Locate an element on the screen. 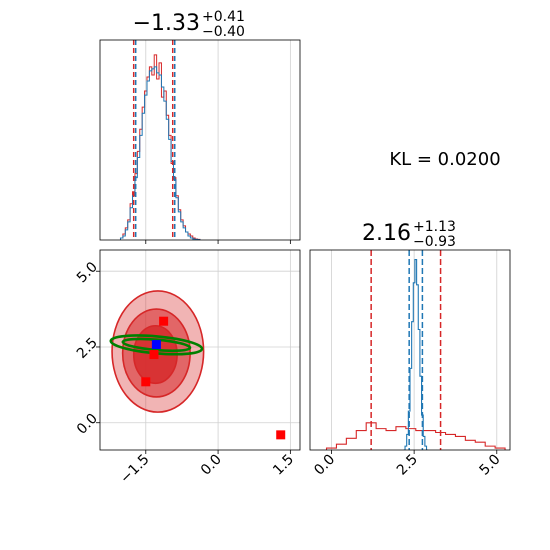 The width and height of the screenshot is (550, 550). joint-green-contour is located at coordinates (156, 345).